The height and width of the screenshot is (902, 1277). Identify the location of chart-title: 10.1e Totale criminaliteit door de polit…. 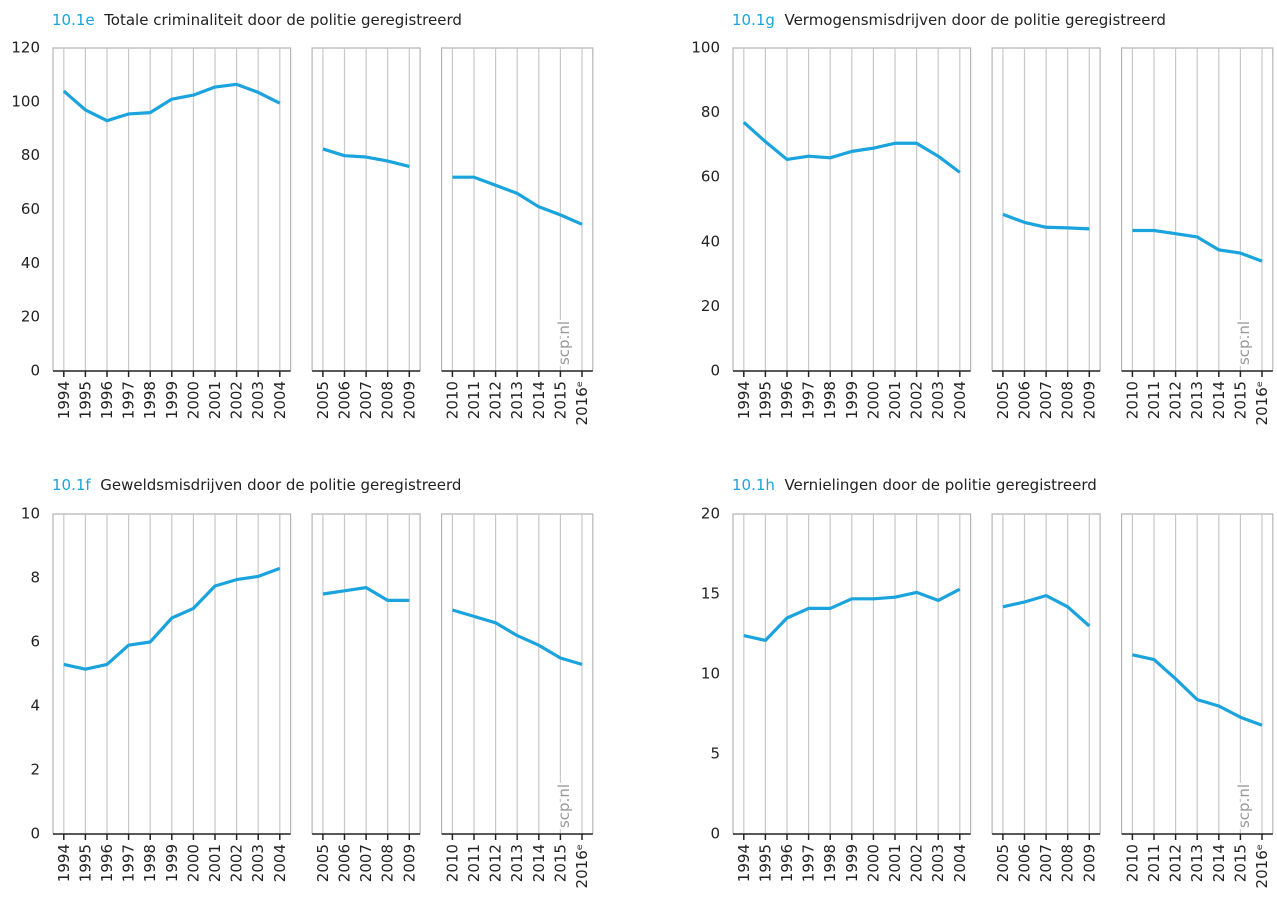
(257, 20).